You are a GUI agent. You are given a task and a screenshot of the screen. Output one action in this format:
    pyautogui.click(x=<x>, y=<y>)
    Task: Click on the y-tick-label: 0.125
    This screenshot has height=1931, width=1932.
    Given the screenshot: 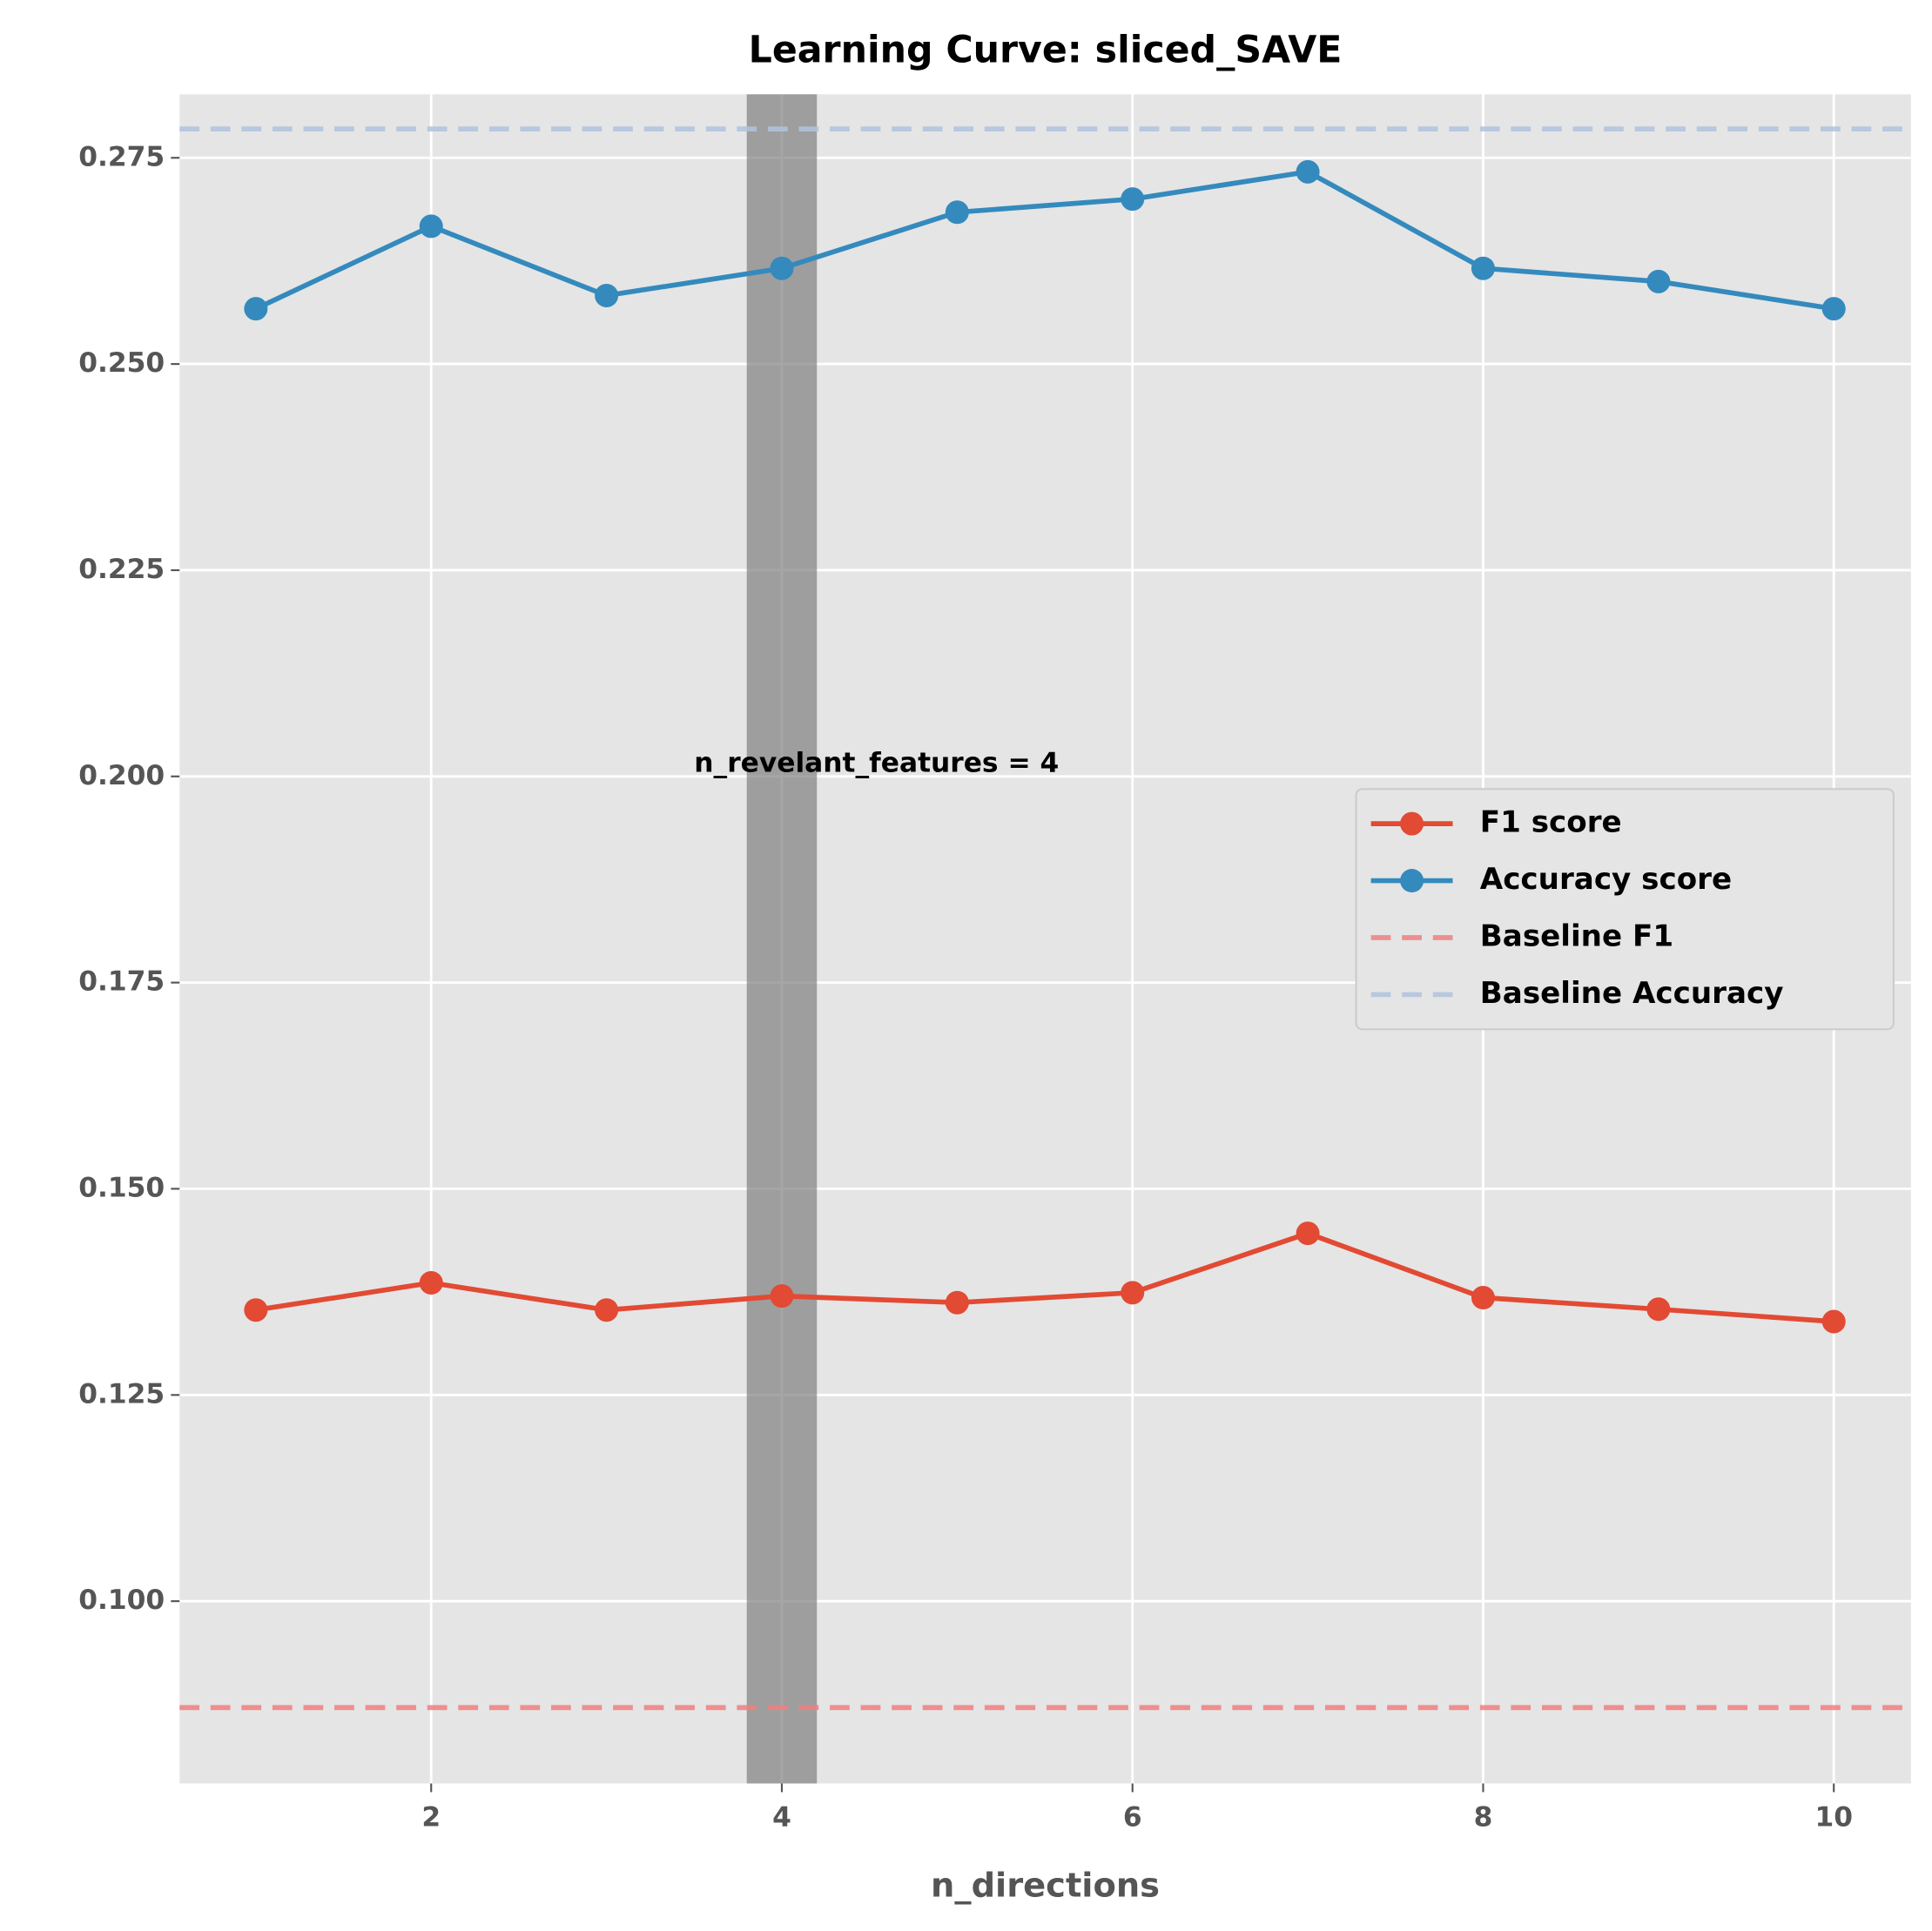 What is the action you would take?
    pyautogui.click(x=121, y=1394)
    